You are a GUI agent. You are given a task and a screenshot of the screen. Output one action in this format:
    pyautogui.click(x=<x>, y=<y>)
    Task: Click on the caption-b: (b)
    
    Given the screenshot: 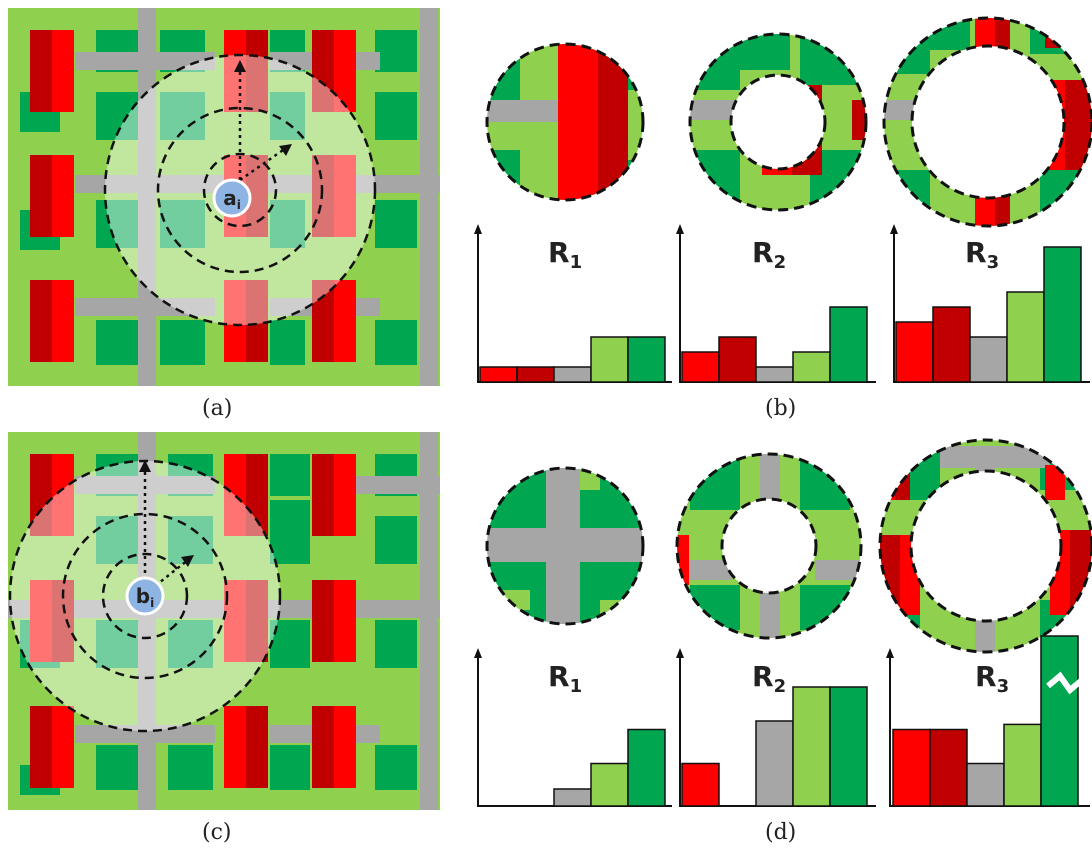 What is the action you would take?
    pyautogui.click(x=781, y=408)
    